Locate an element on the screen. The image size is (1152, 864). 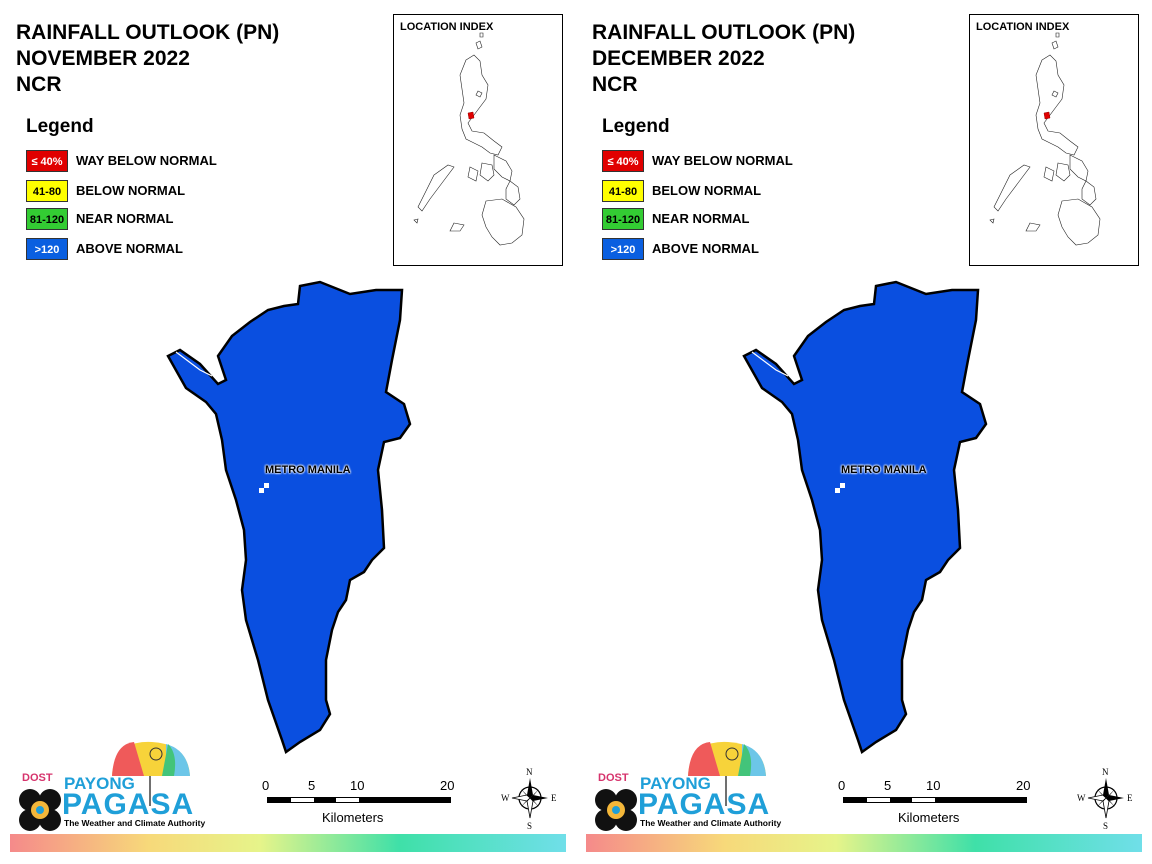
map-title: RAINFALL OUTLOOK (PN) DECEMBER 2022 NCR is located at coordinates (723, 59).